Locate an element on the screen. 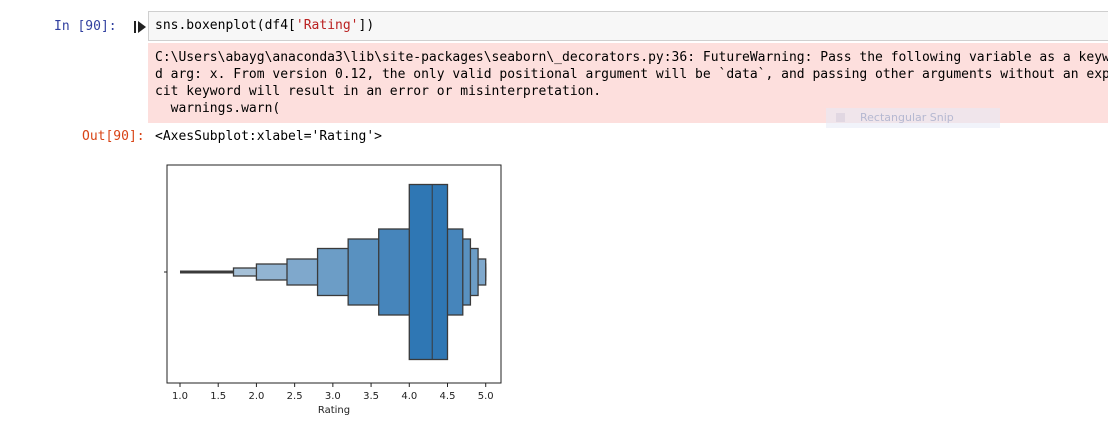 The image size is (1108, 430). boxes-group is located at coordinates (359, 272).